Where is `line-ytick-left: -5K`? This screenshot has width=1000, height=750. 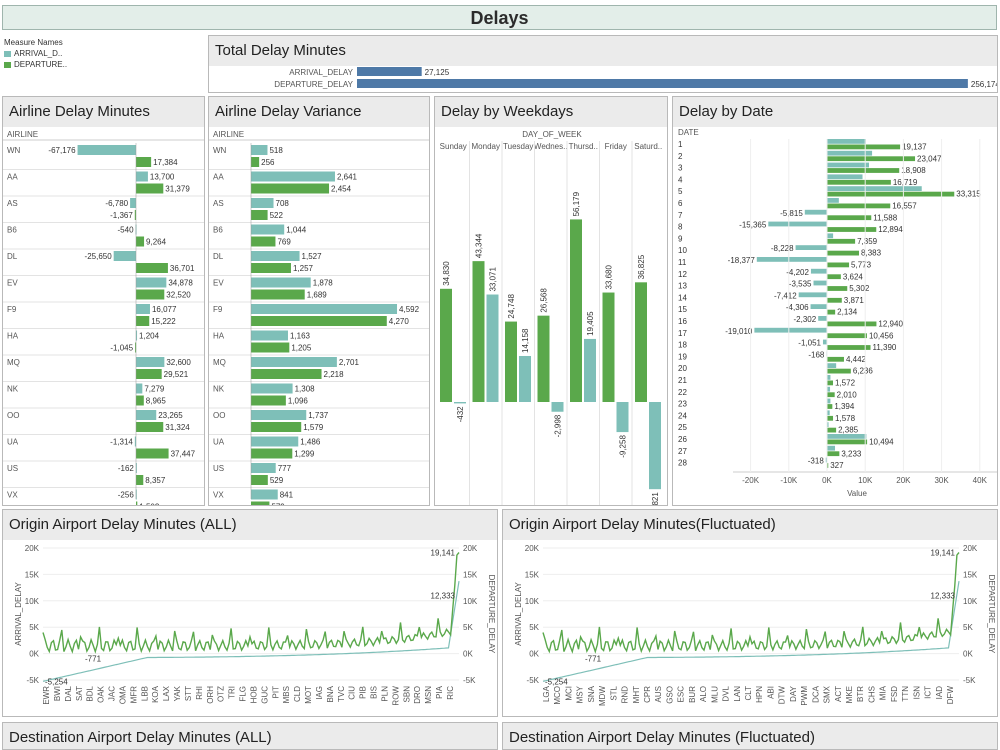
line-ytick-left: -5K is located at coordinates (533, 680).